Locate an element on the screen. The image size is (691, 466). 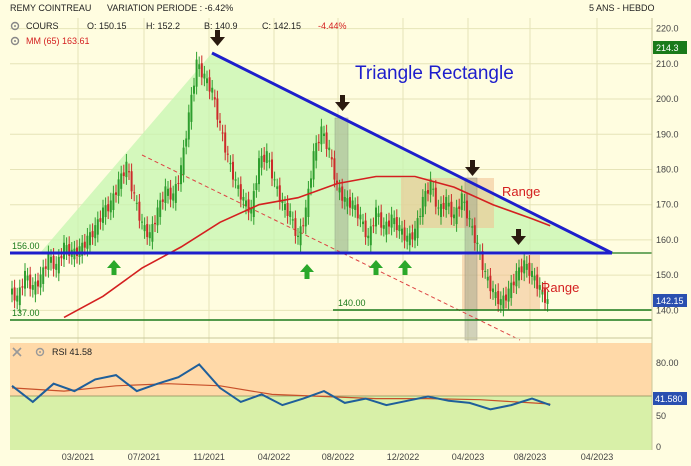
high-value: H: 152.2 is located at coordinates (163, 26).